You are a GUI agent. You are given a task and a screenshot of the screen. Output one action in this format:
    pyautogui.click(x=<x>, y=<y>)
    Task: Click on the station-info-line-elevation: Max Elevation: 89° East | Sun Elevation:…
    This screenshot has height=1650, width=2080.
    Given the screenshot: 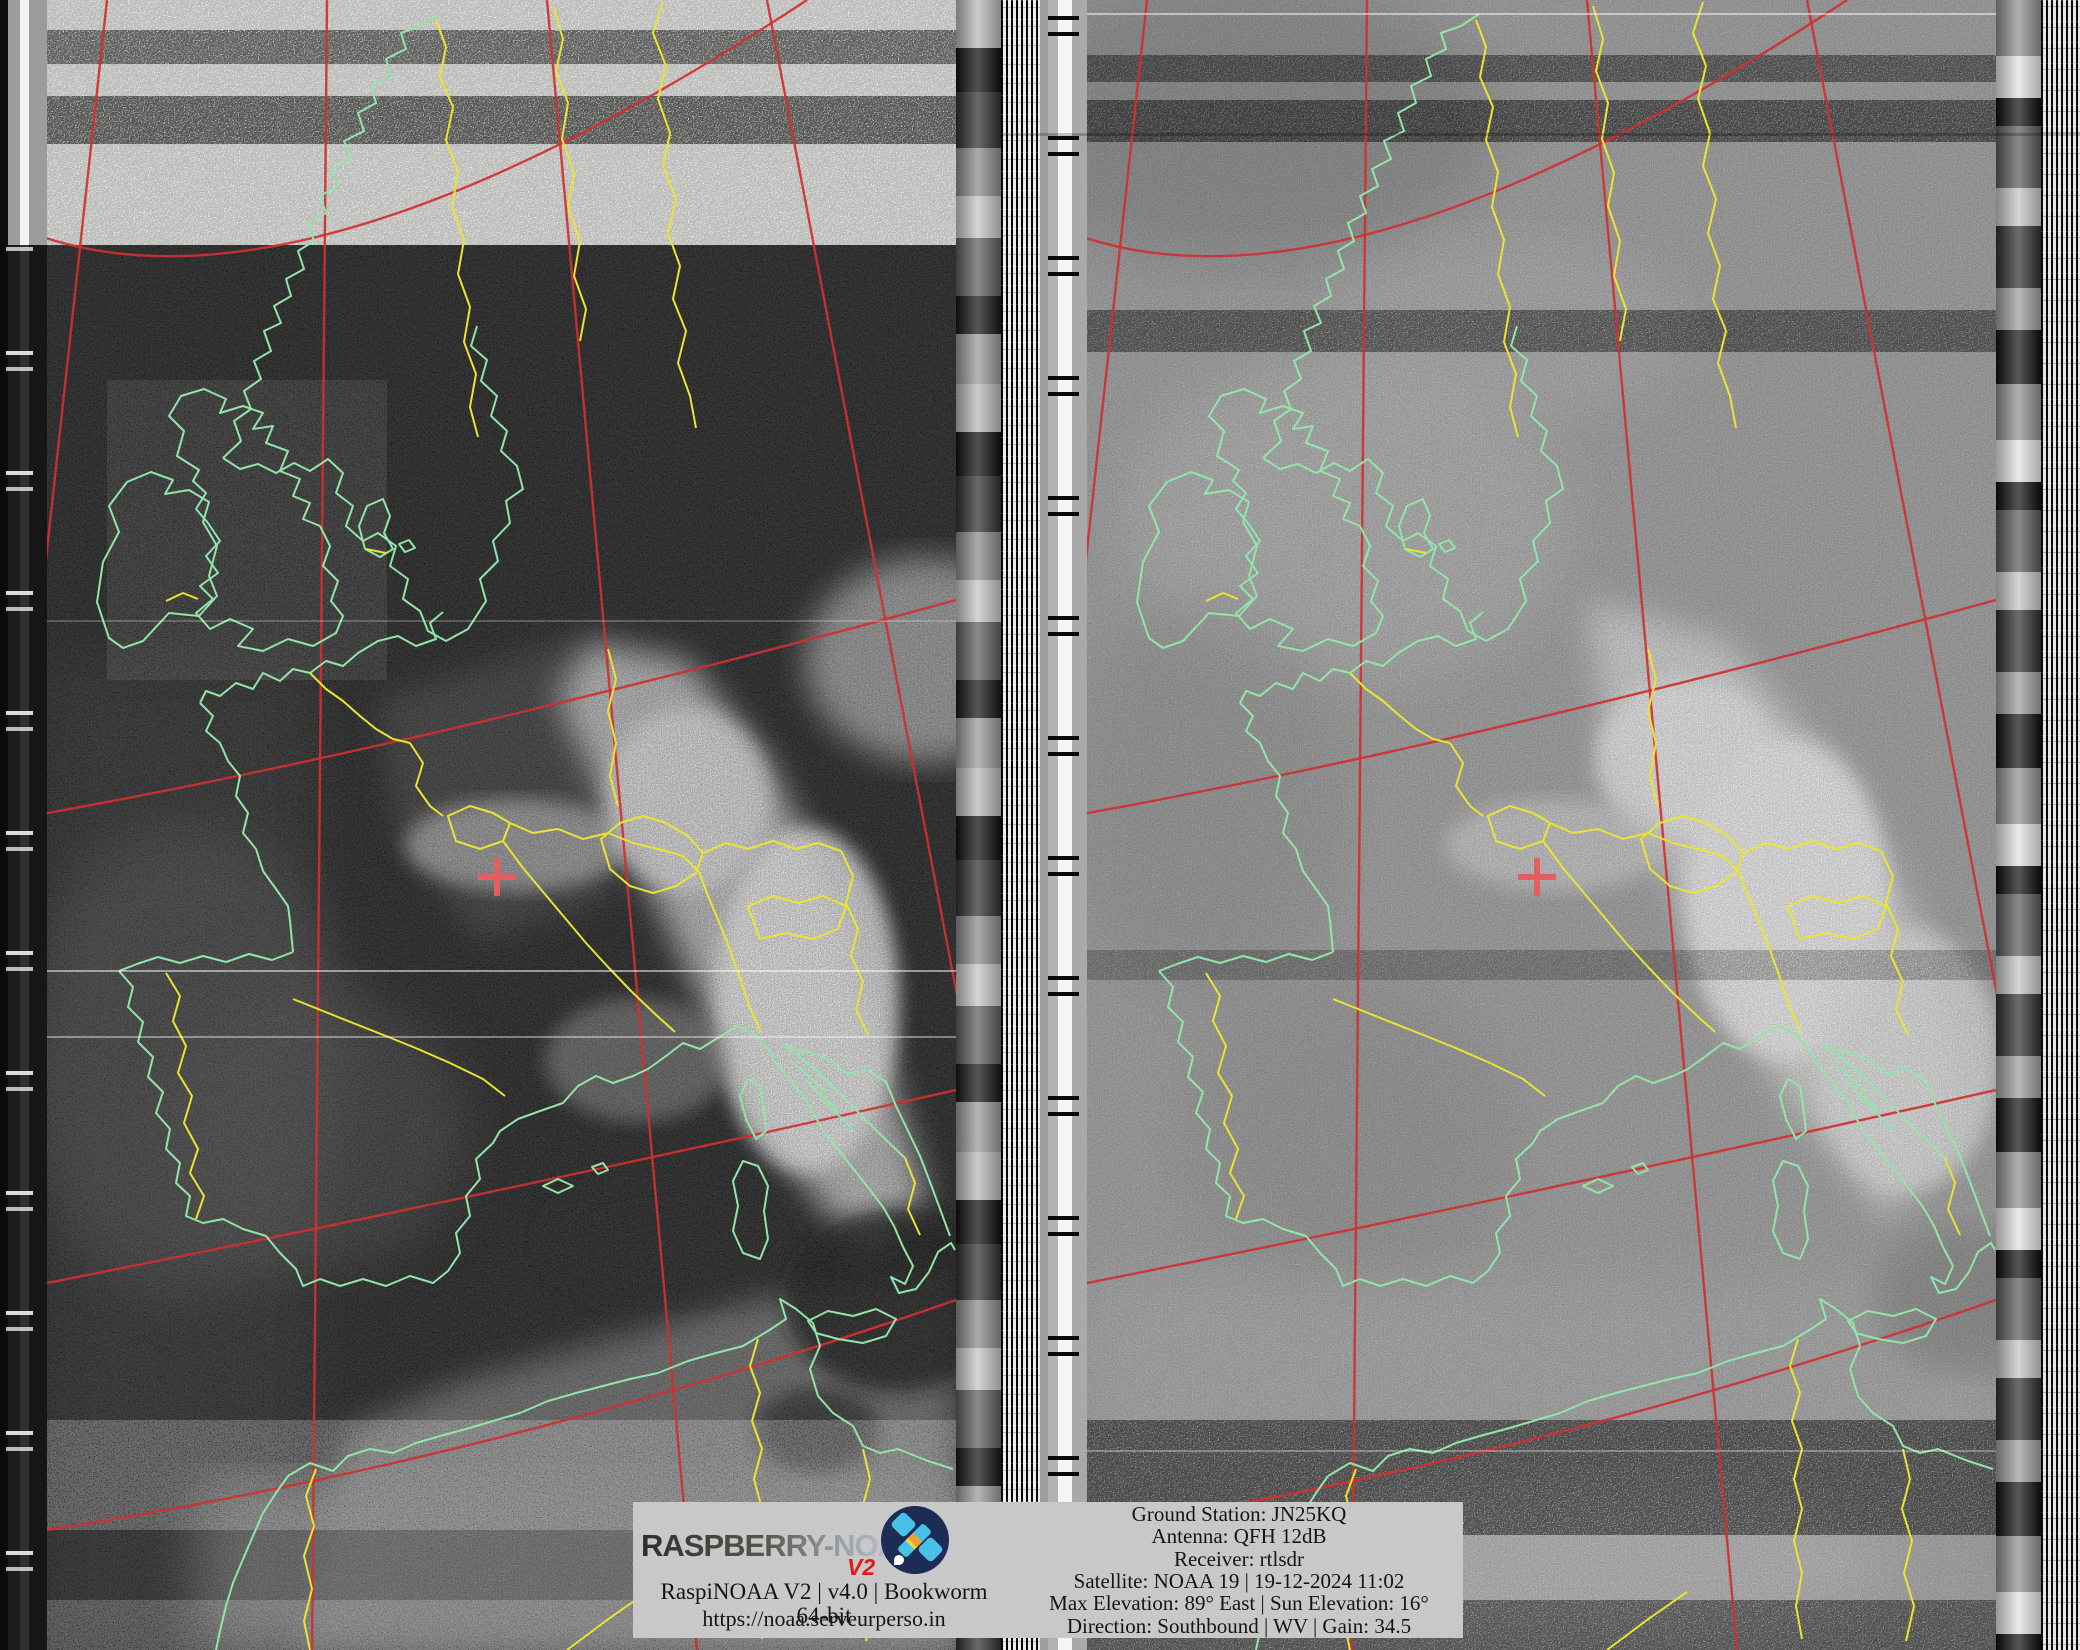 What is the action you would take?
    pyautogui.click(x=1239, y=1603)
    